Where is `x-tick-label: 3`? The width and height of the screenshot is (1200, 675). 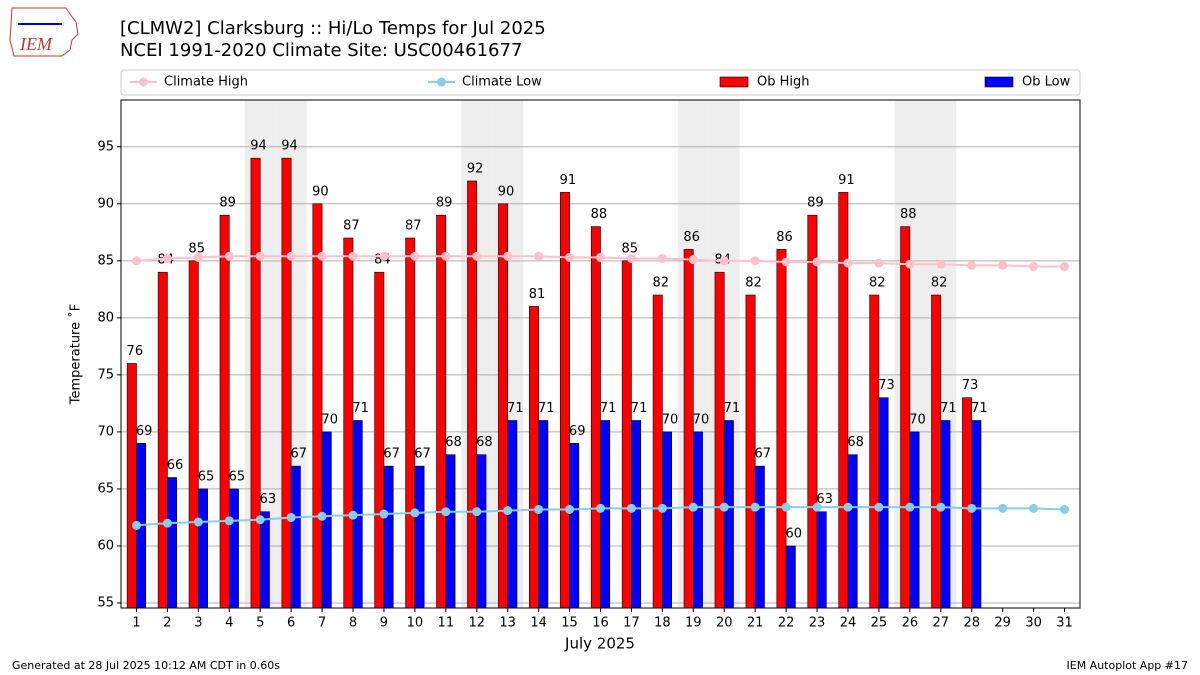 x-tick-label: 3 is located at coordinates (198, 623).